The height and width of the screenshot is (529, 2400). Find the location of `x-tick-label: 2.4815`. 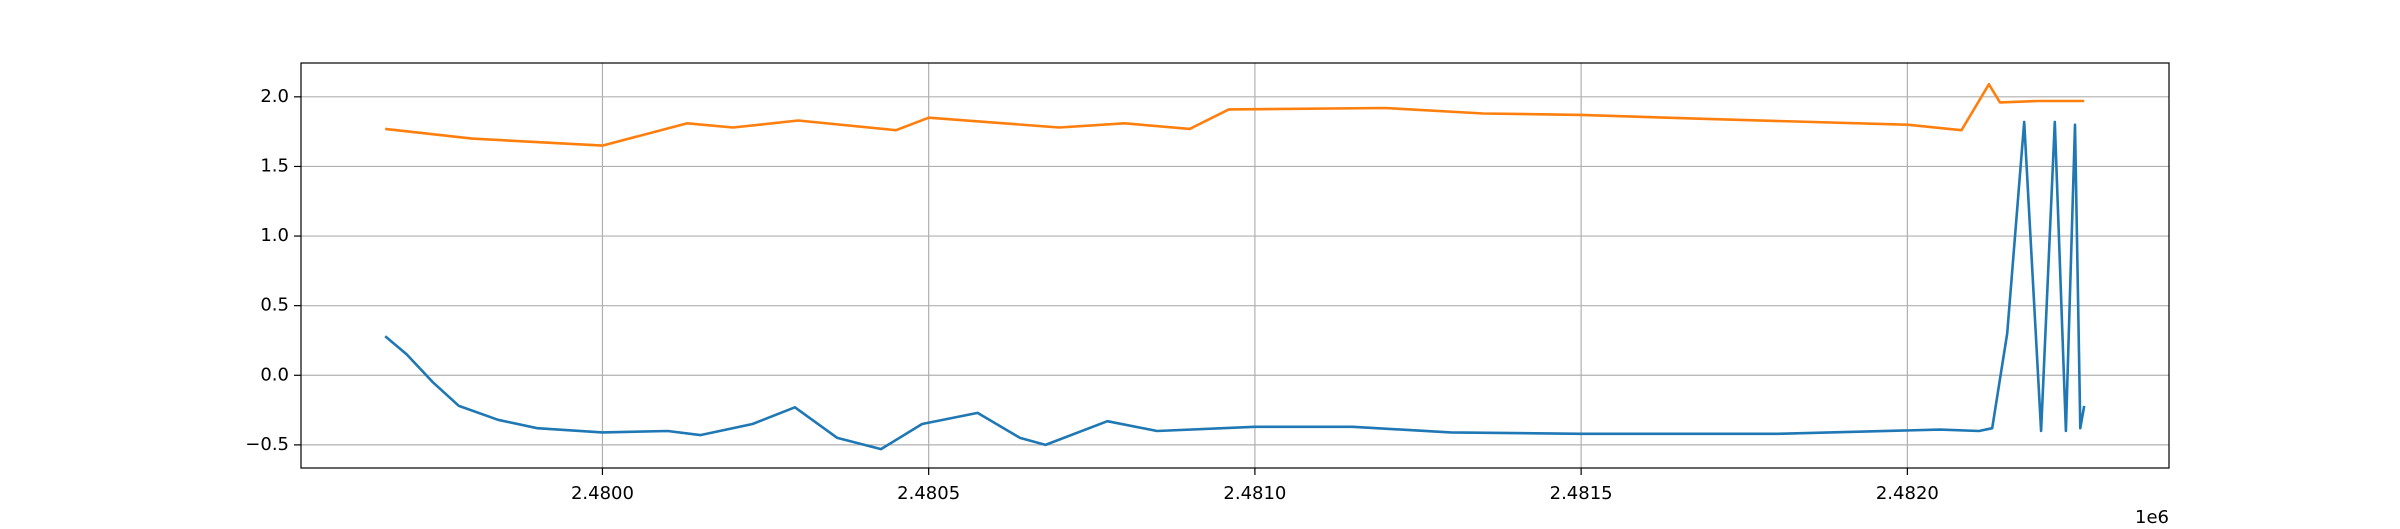

x-tick-label: 2.4815 is located at coordinates (1581, 493).